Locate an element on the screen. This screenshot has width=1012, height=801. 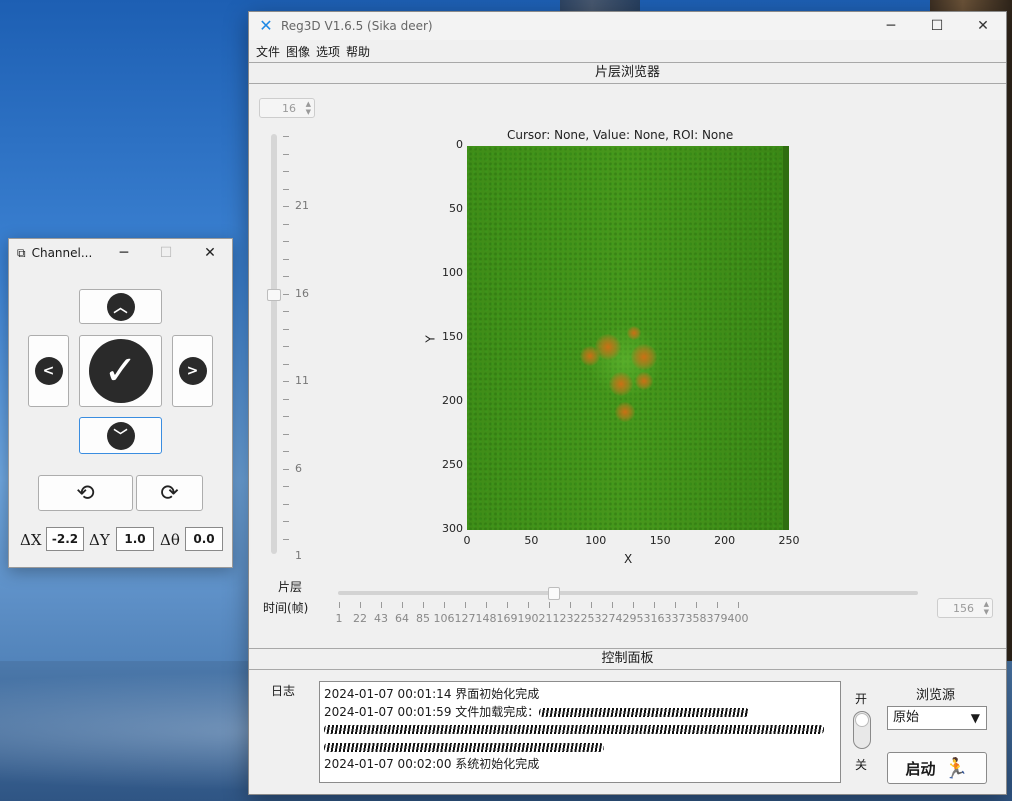
start-button: 启动 🏃 is located at coordinates (937, 768).